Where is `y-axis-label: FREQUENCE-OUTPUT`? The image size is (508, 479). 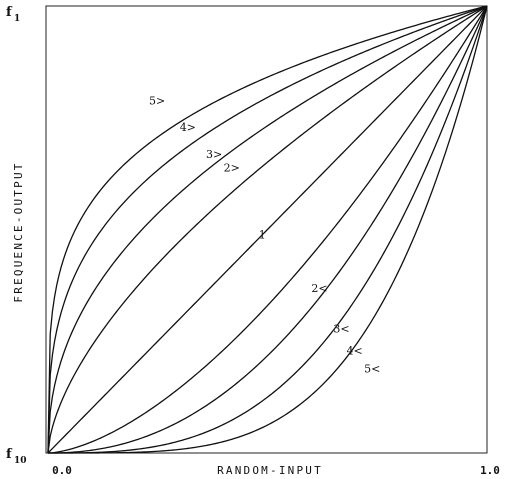 y-axis-label: FREQUENCE-OUTPUT is located at coordinates (18, 231).